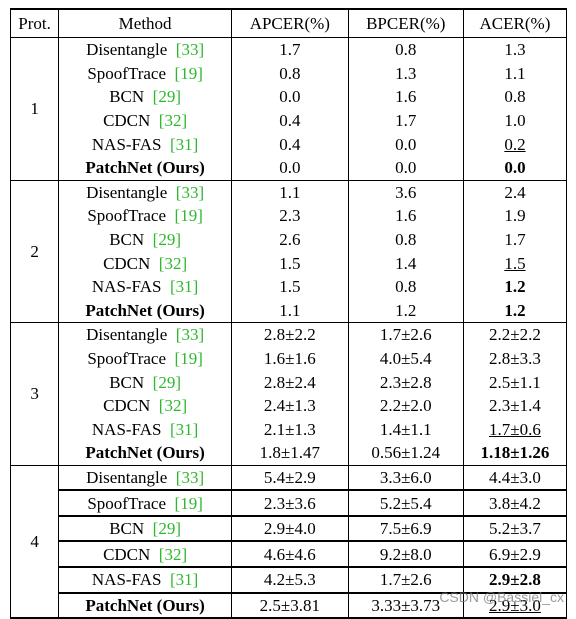  I want to click on value-cell: 9.2±8.0, so click(405, 555).